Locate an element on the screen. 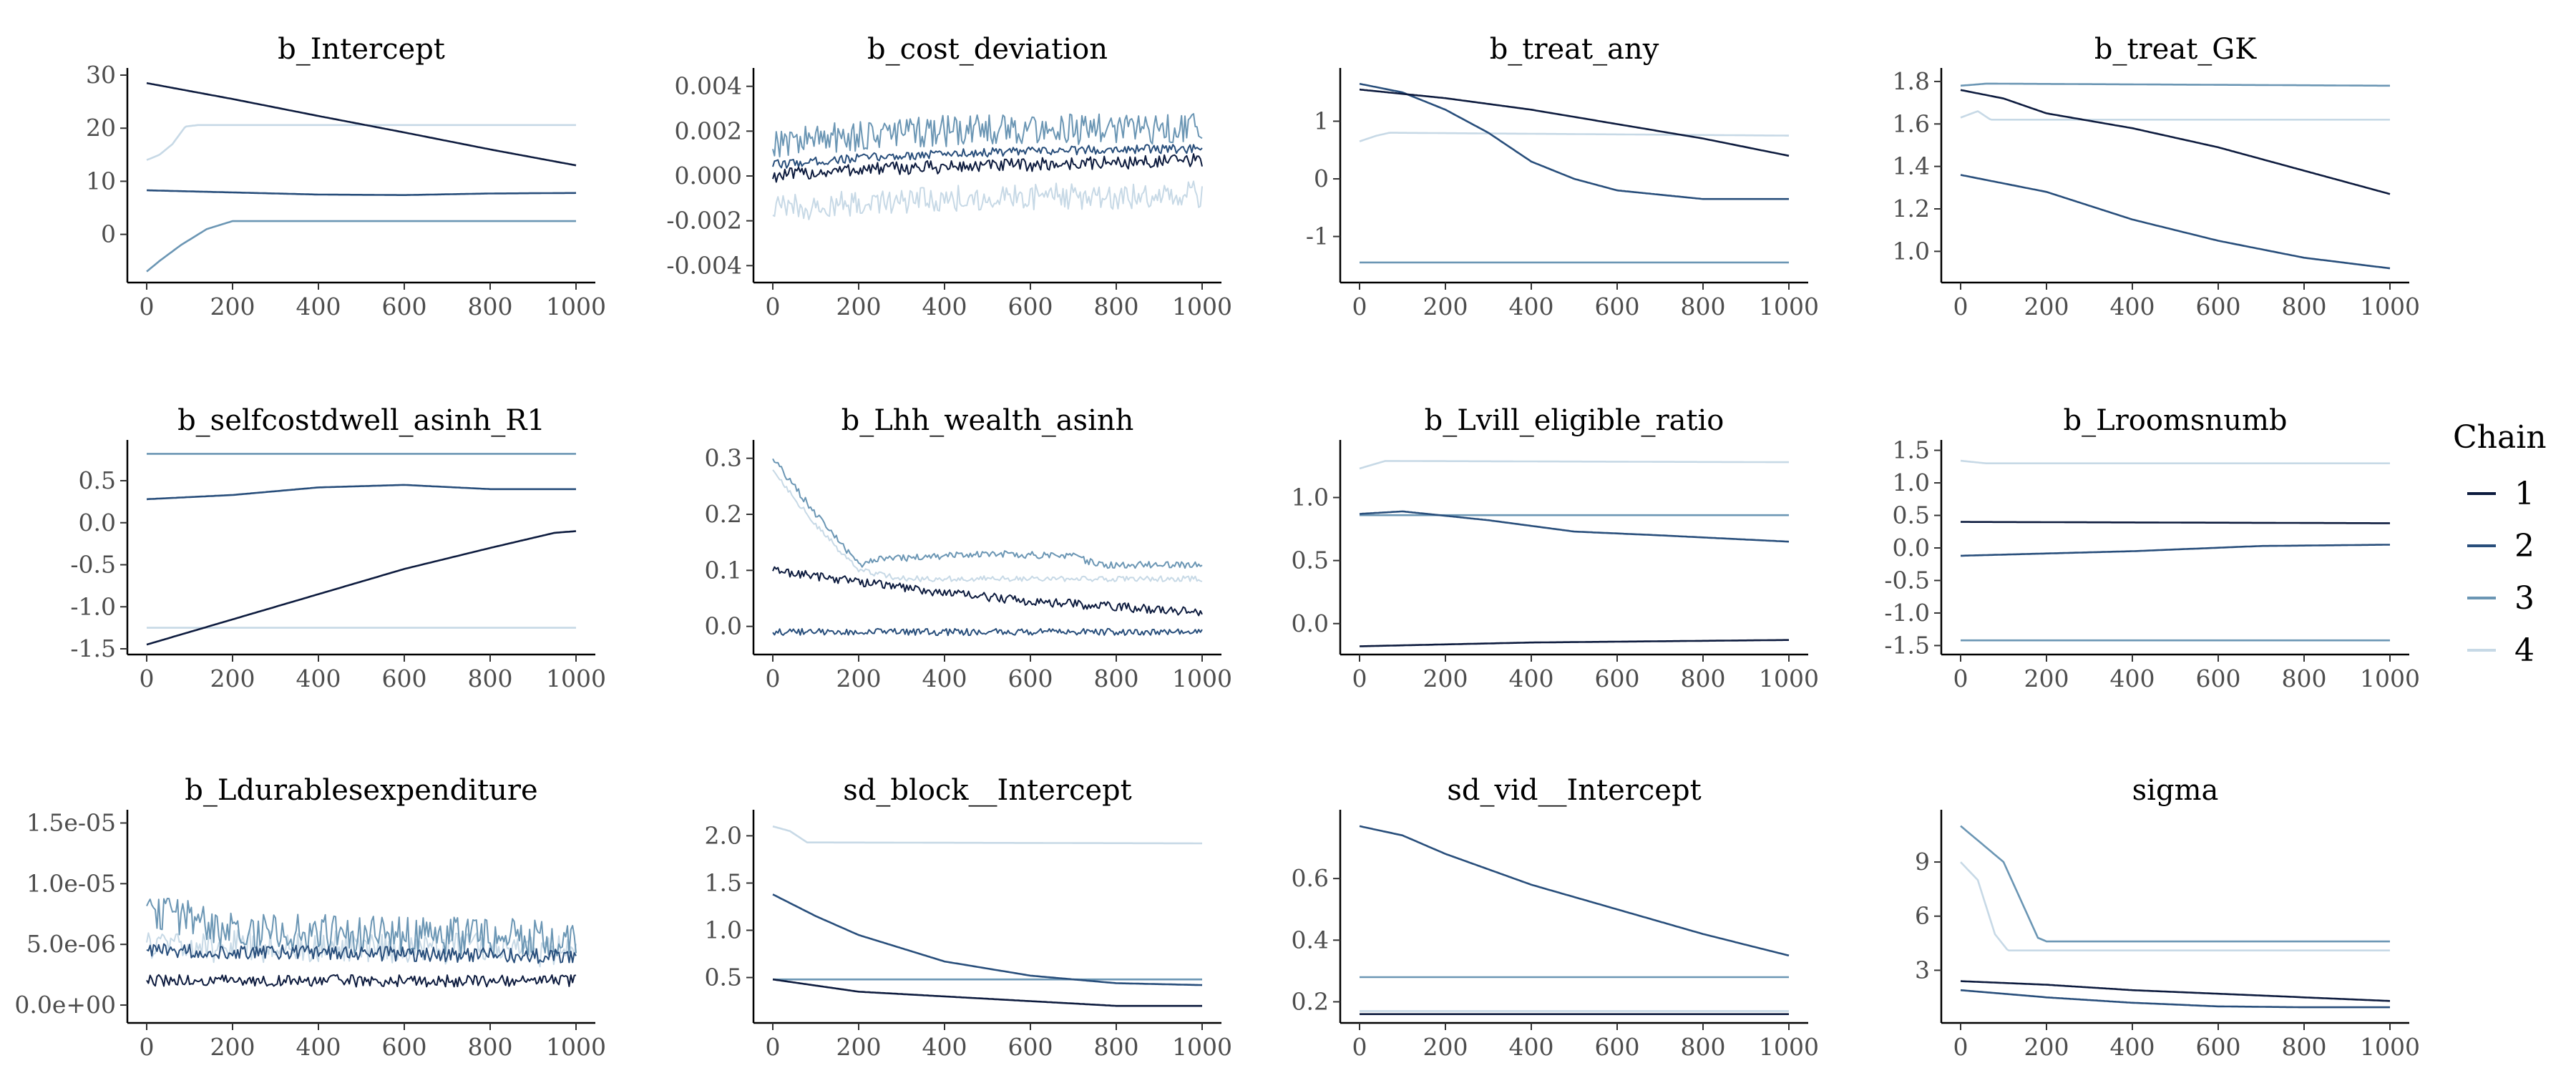 The image size is (2576, 1073). y-tick-label: 5.0e-06 is located at coordinates (71, 944).